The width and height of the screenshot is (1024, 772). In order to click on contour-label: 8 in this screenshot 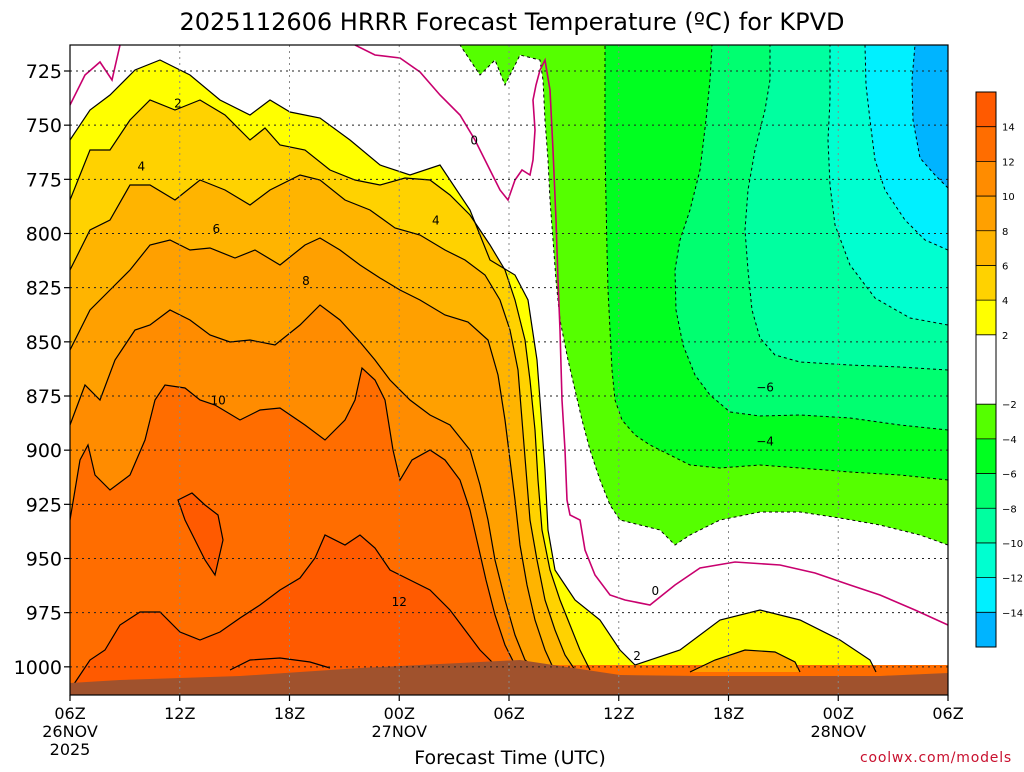, I will do `click(306, 281)`.